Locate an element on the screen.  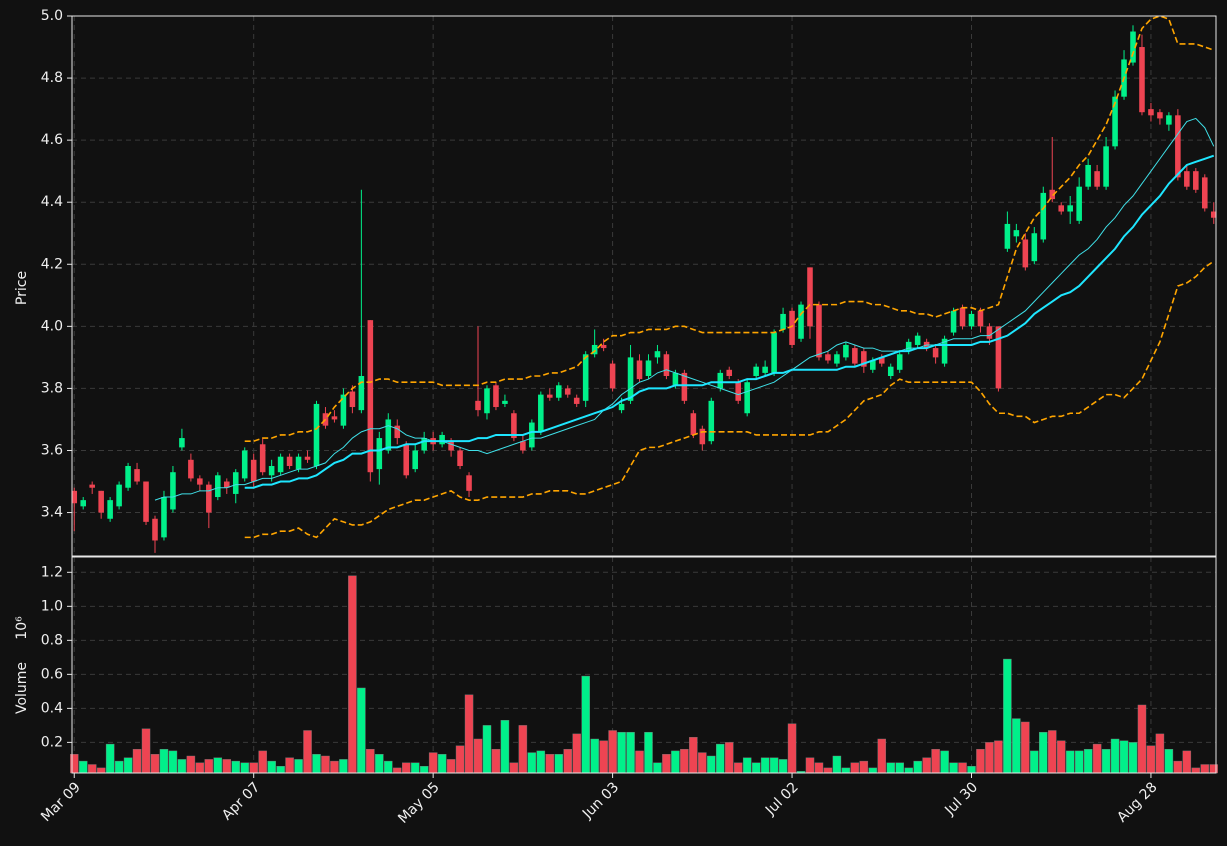
y-tick-label: 4.6 is located at coordinates (52, 140).